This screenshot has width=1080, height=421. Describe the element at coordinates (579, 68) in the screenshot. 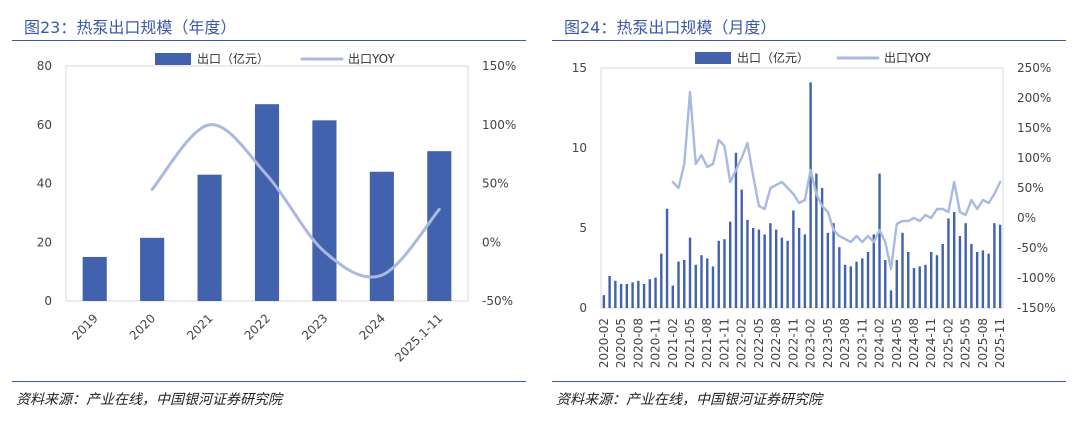

I see `y-left-tick-label: 15` at that location.